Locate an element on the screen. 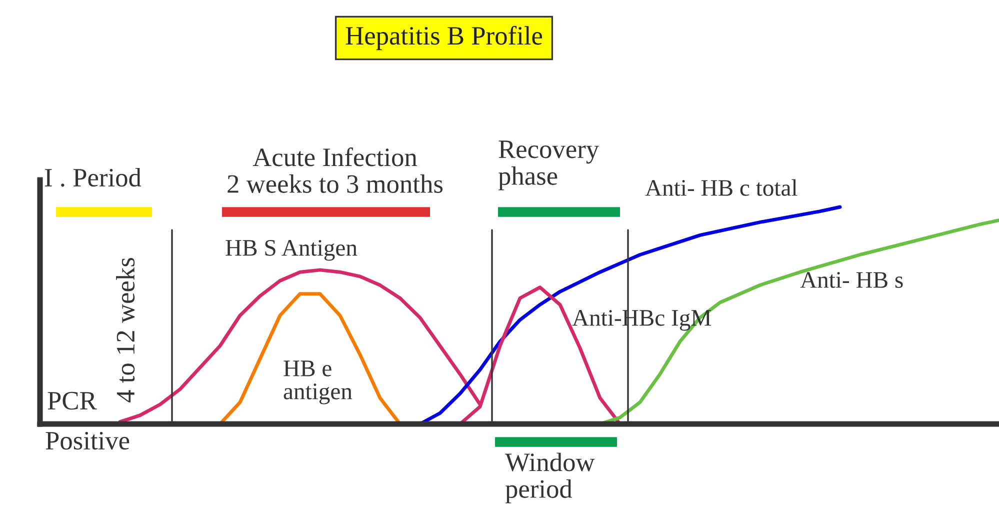 The image size is (999, 521). text: Acute Infection 2 weeks to 3 months is located at coordinates (335, 170).